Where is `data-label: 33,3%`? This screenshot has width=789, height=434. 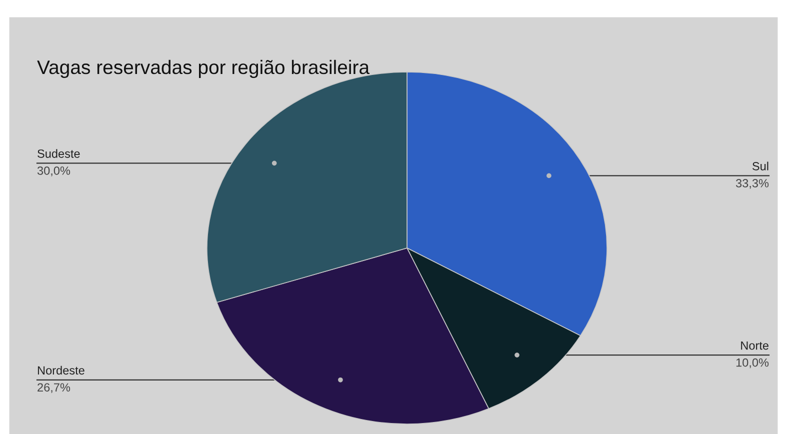
data-label: 33,3% is located at coordinates (752, 184).